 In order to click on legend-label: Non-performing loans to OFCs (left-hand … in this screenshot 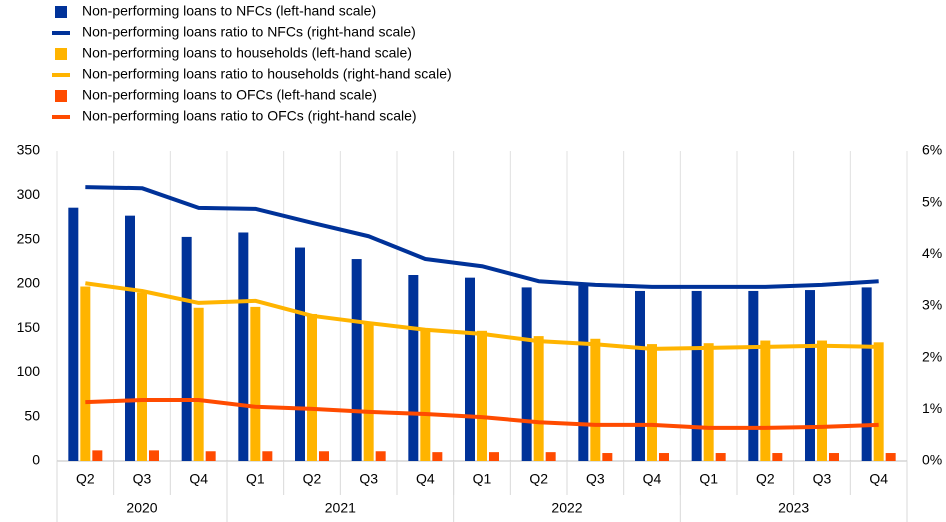, I will do `click(229, 95)`.